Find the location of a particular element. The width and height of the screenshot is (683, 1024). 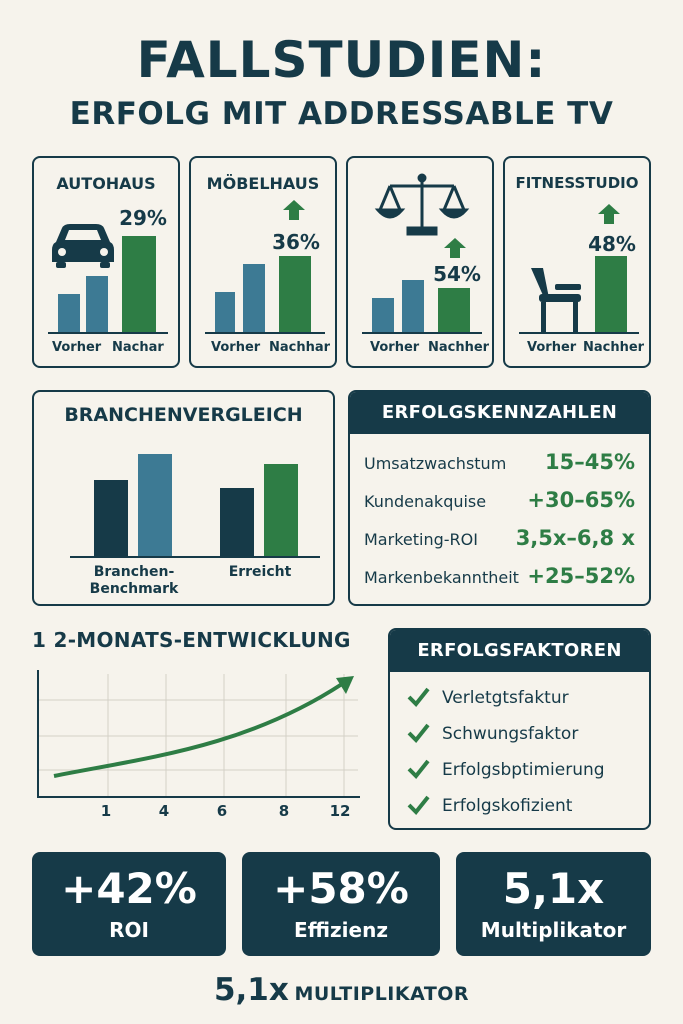

stat-tile-effizienz: +58% Effizienz is located at coordinates (341, 904).